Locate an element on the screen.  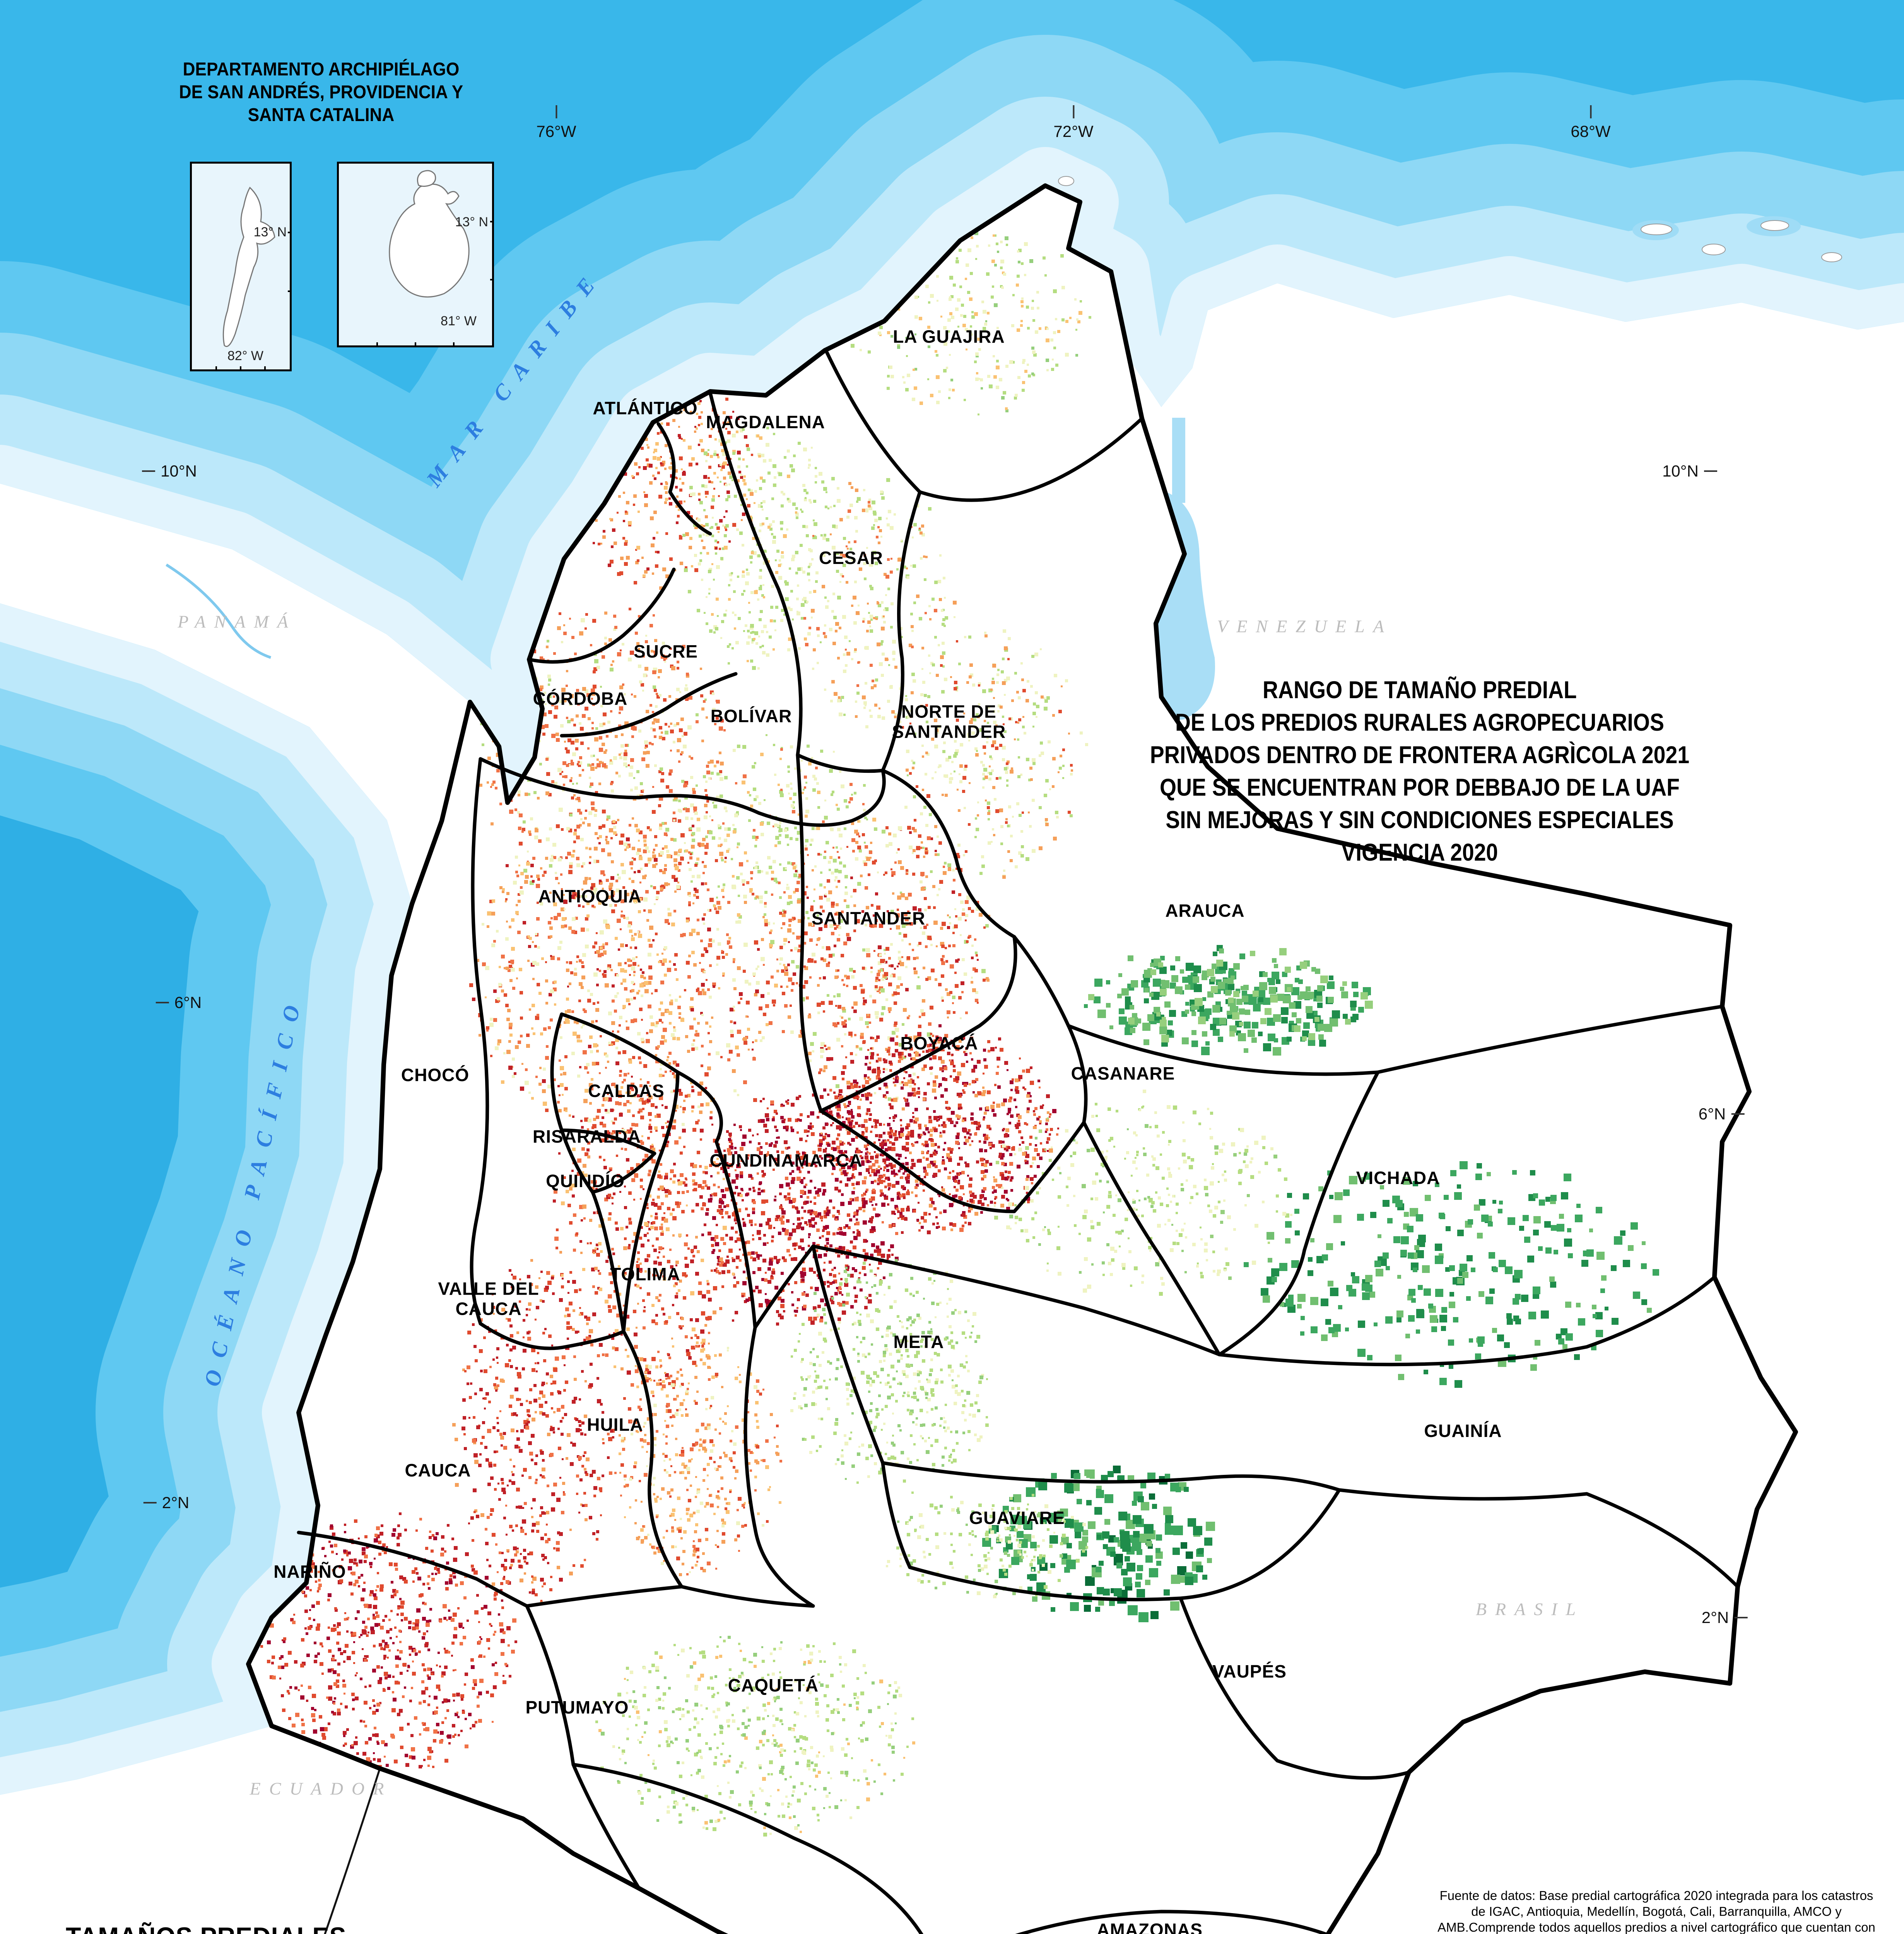
inset2-lat-label: 13° N is located at coordinates (472, 222).